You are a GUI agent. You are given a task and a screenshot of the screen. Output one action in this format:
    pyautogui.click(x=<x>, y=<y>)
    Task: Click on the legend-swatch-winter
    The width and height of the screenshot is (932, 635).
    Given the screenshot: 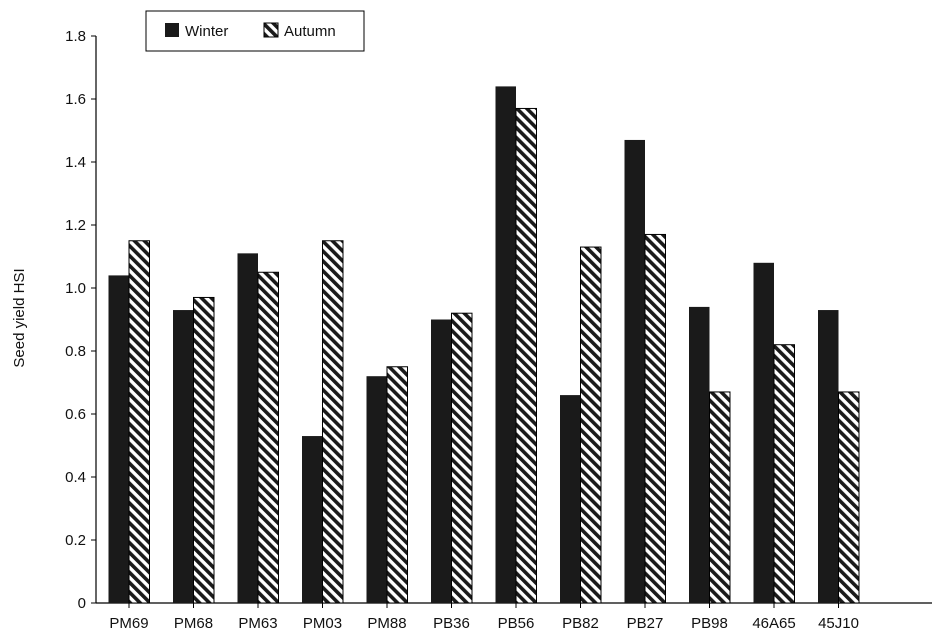 What is the action you would take?
    pyautogui.click(x=172, y=30)
    